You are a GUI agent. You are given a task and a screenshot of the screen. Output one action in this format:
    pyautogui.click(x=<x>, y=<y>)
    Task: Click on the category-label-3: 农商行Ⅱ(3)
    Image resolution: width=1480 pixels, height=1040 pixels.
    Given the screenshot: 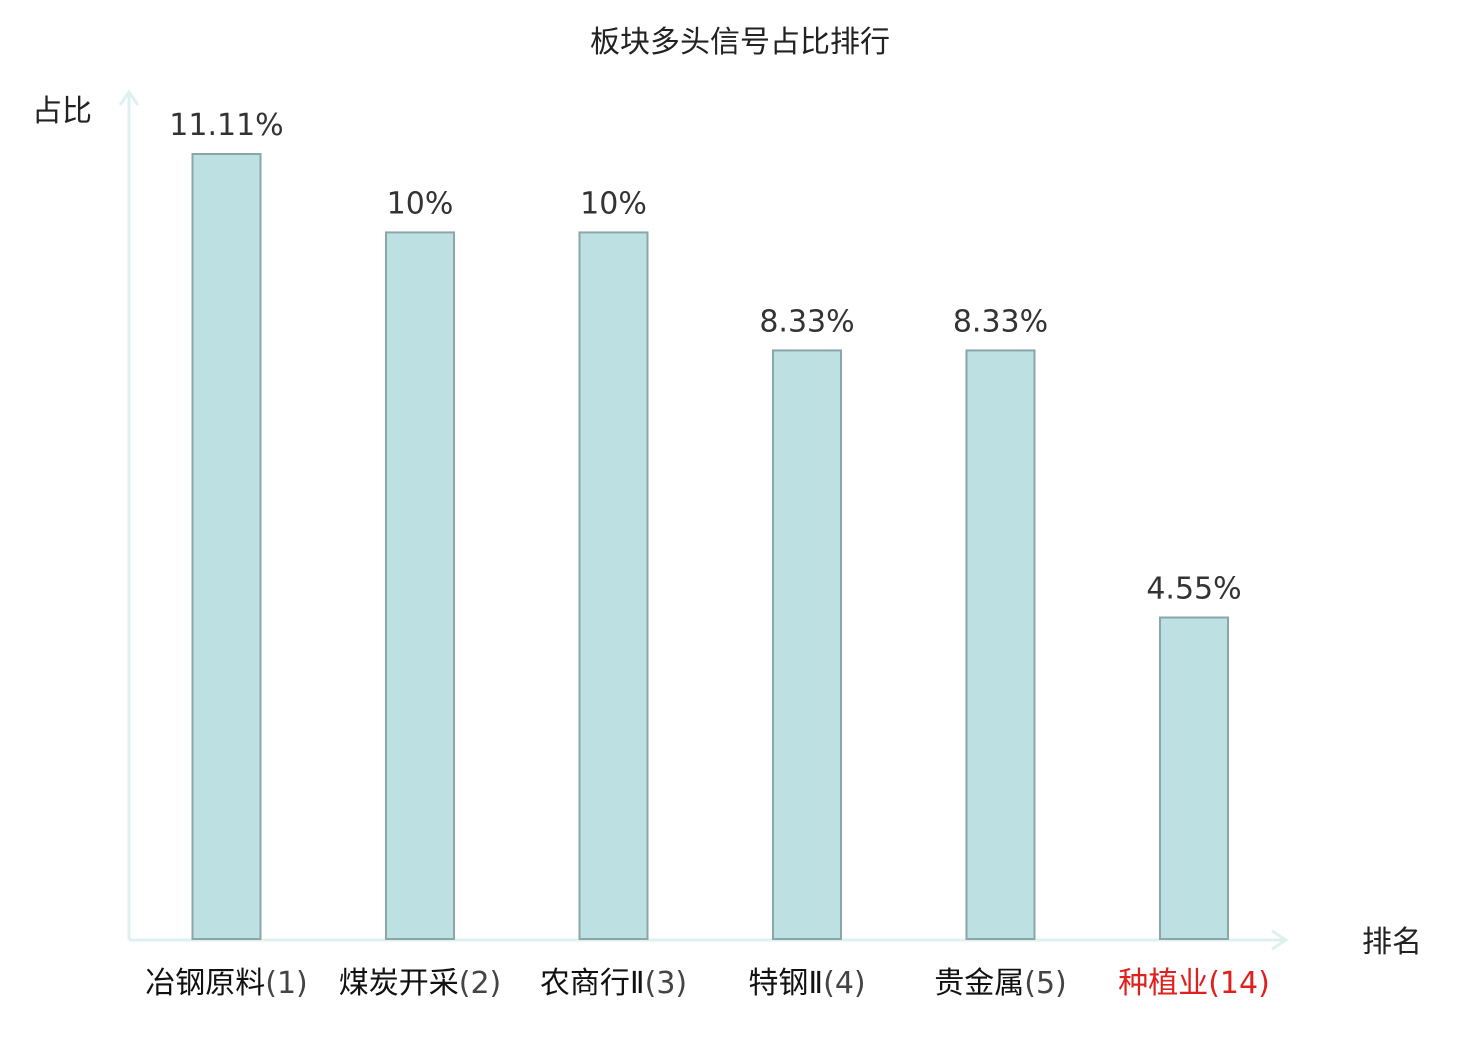 What is the action you would take?
    pyautogui.click(x=613, y=983)
    